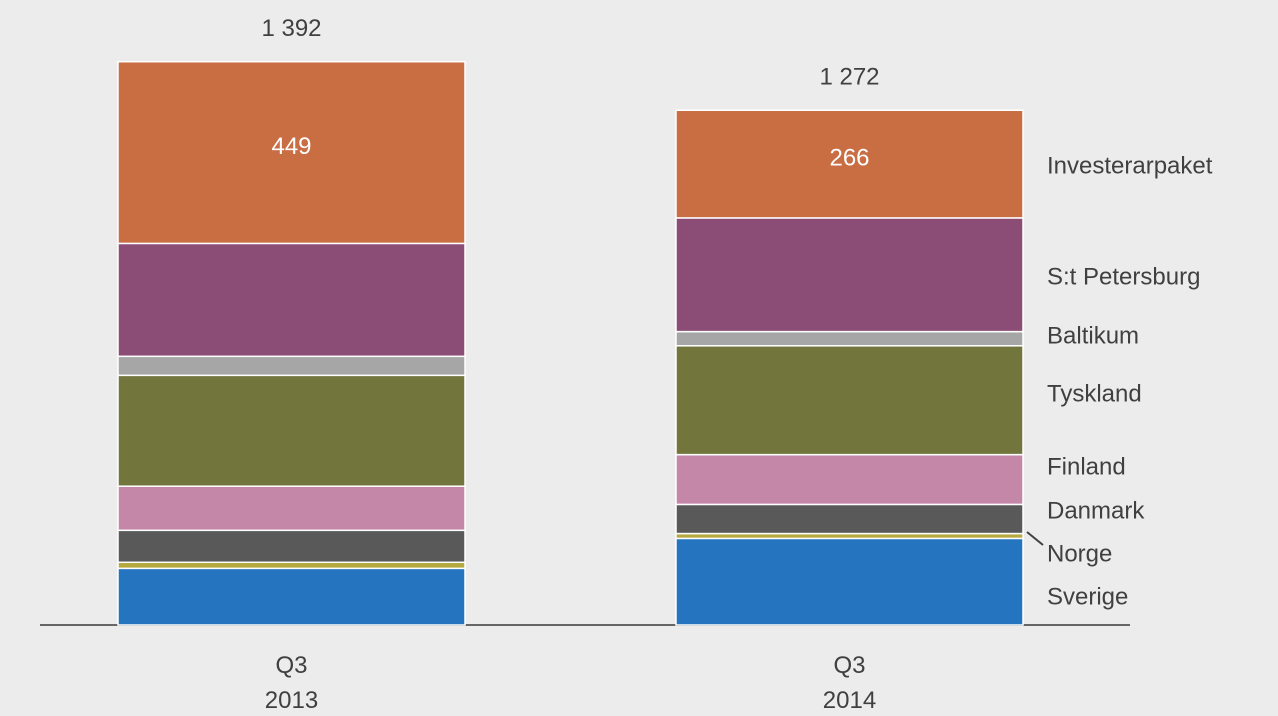  What do you see at coordinates (291, 28) in the screenshot?
I see `total-label: 1 392` at bounding box center [291, 28].